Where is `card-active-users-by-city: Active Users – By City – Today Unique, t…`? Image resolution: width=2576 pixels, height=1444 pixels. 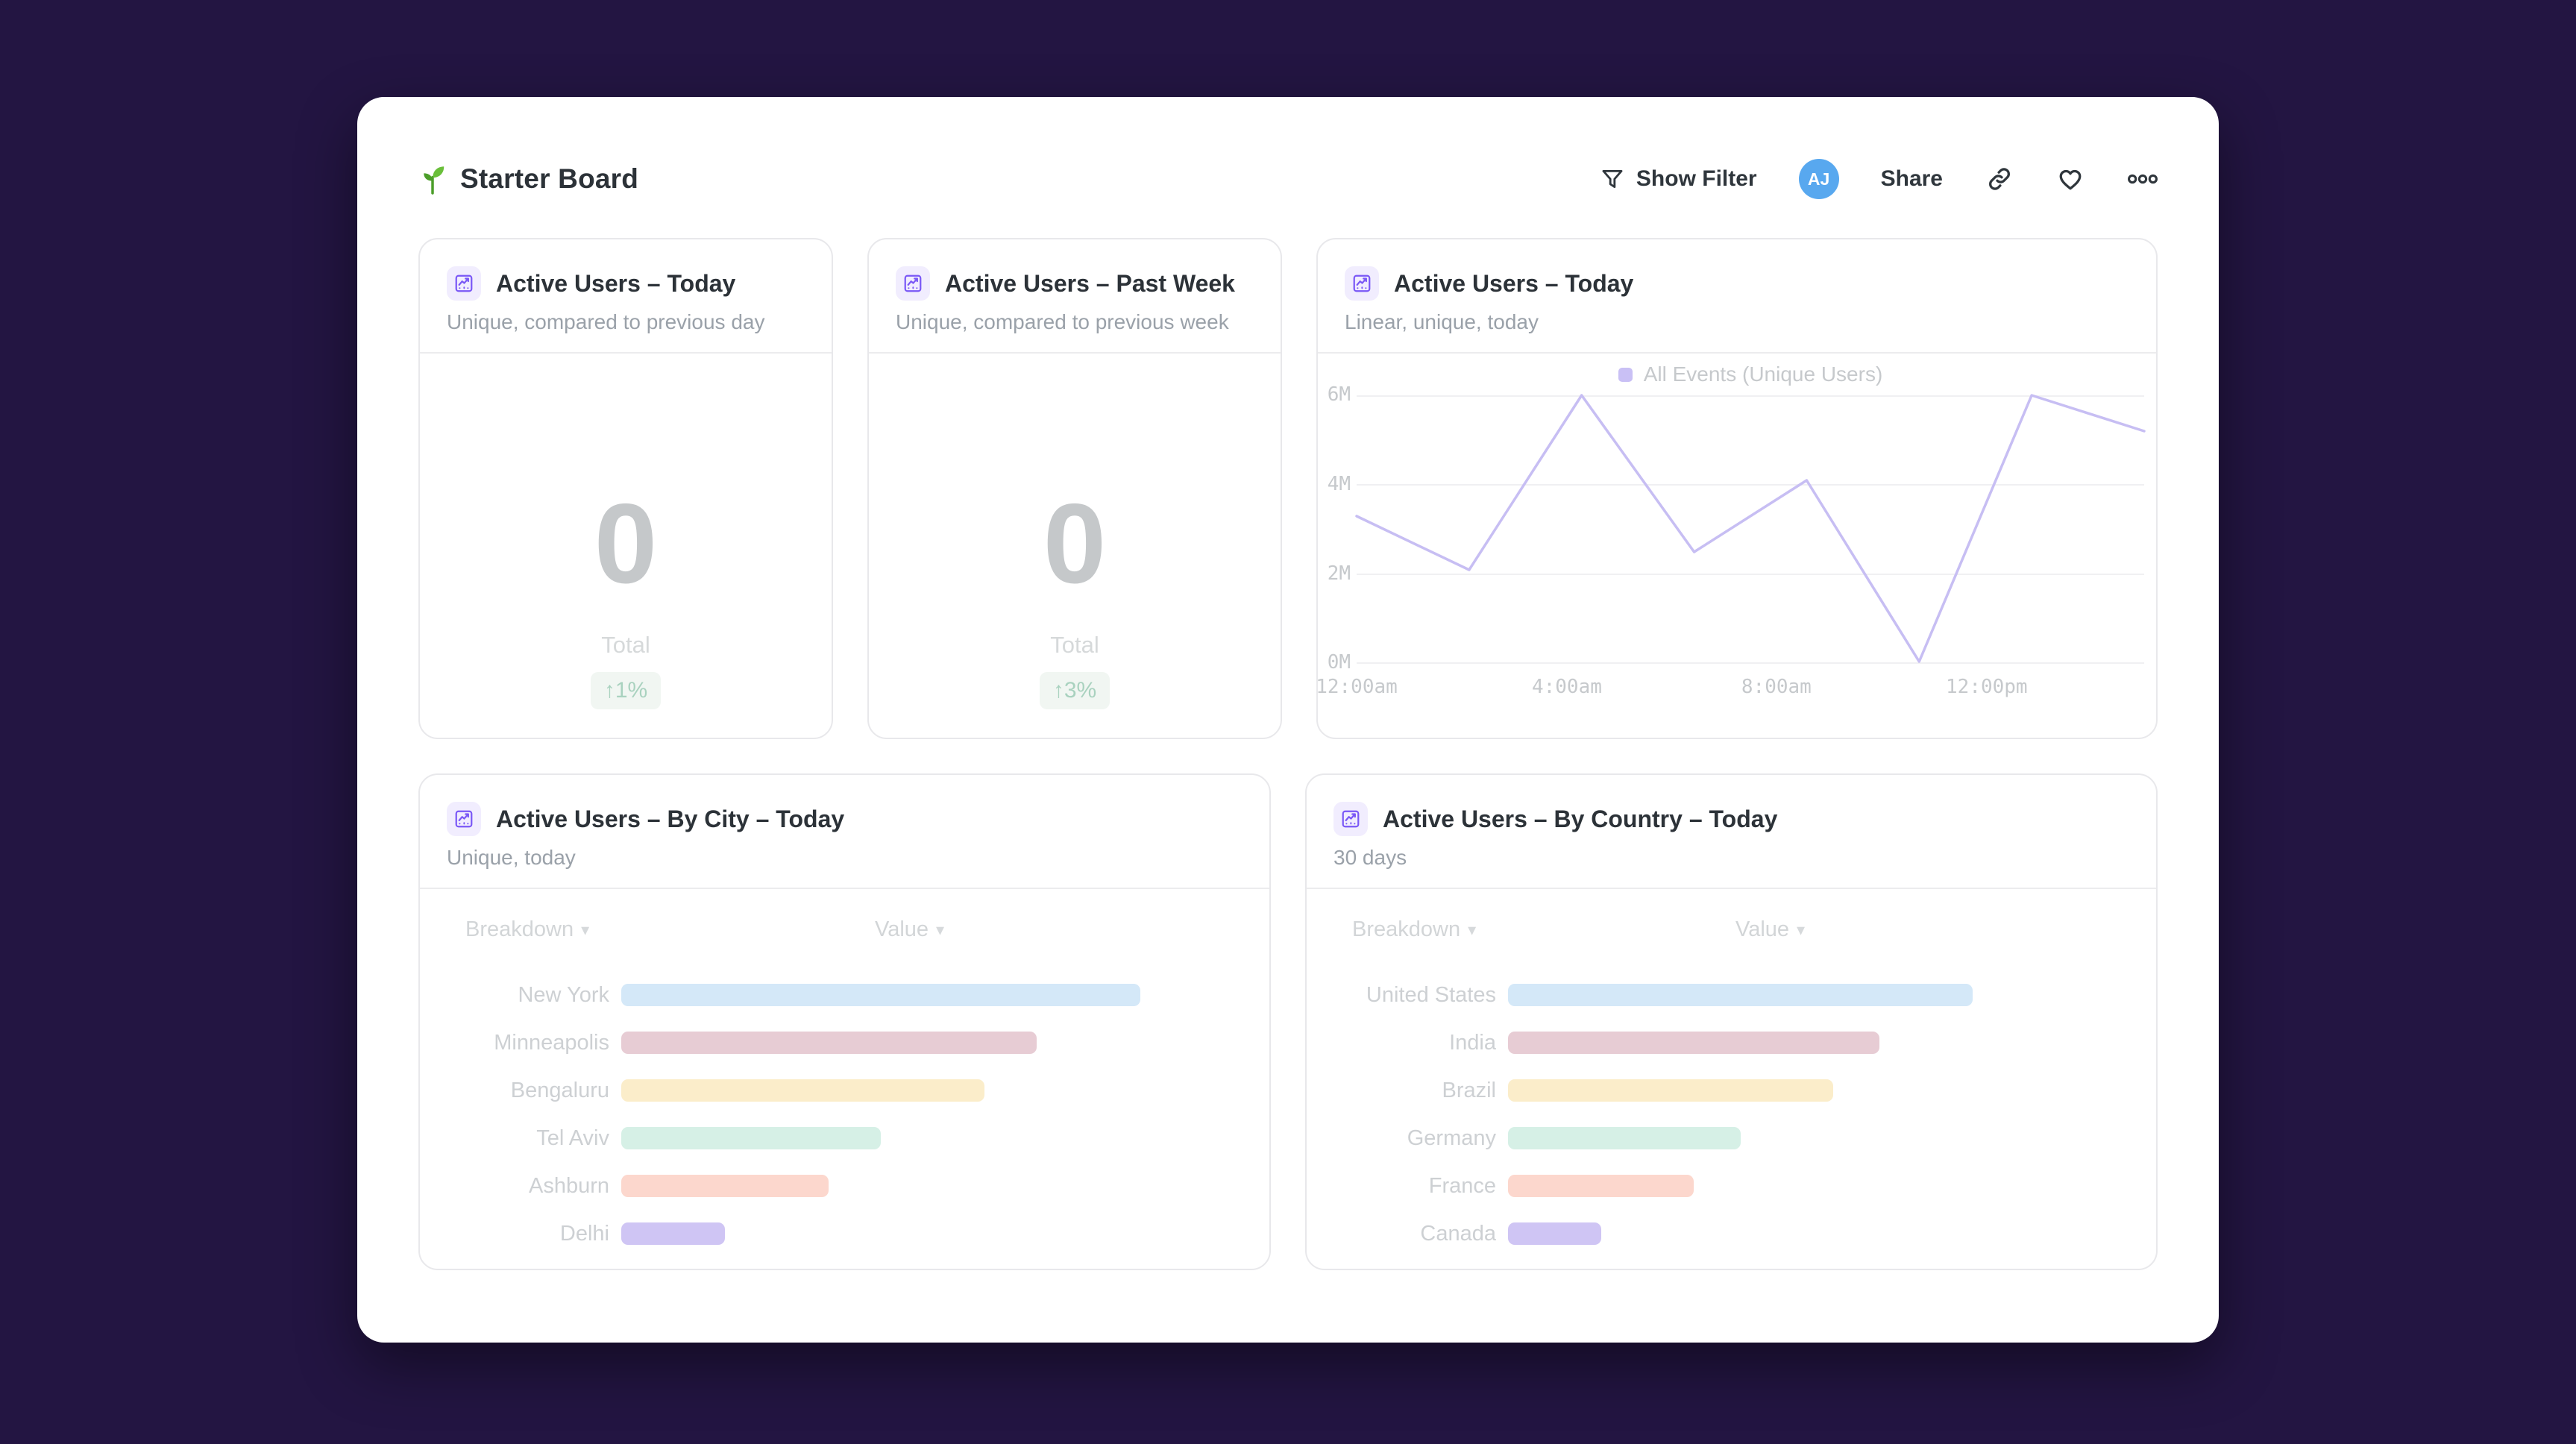 card-active-users-by-city: Active Users – By City – Today Unique, t… is located at coordinates (844, 1022).